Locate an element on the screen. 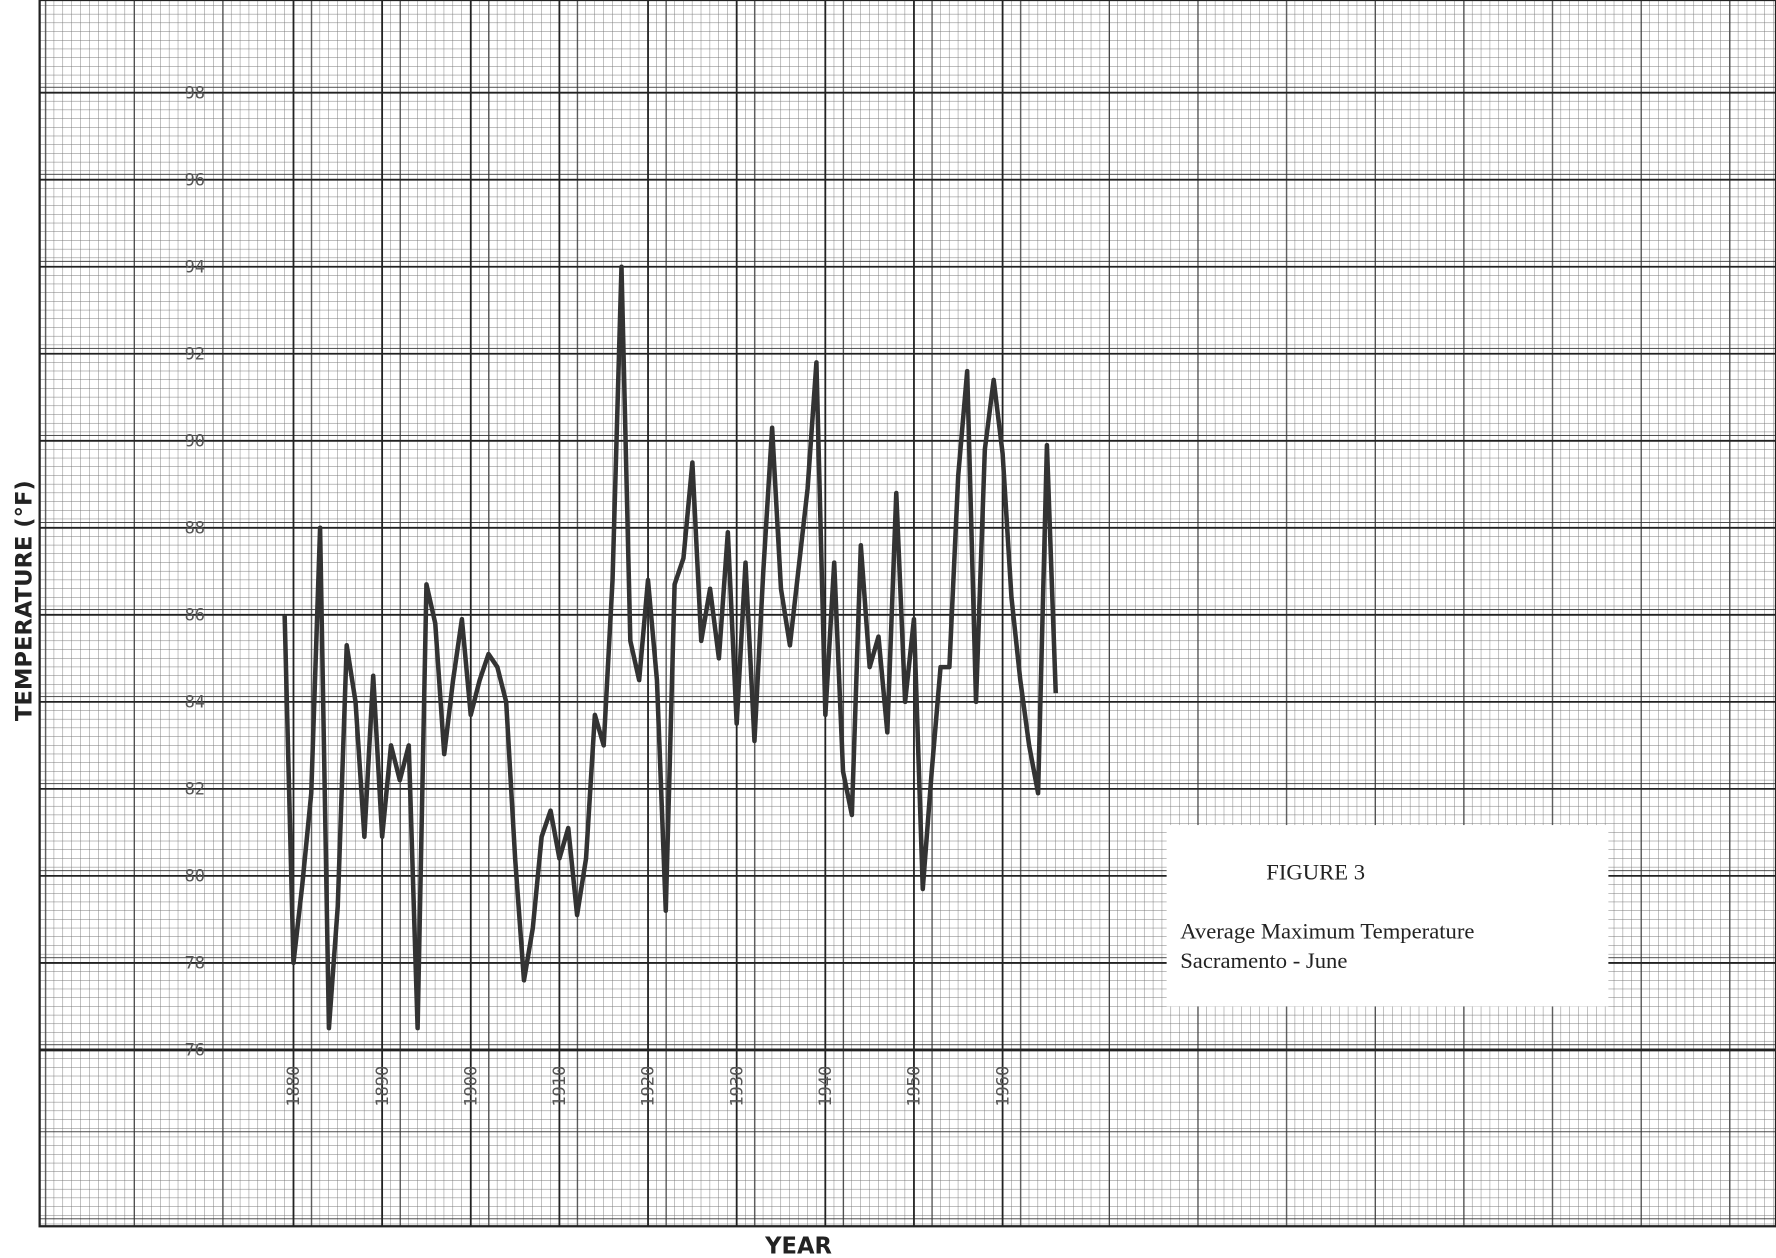 This screenshot has height=1258, width=1776. y-tick-label: 86 is located at coordinates (195, 615).